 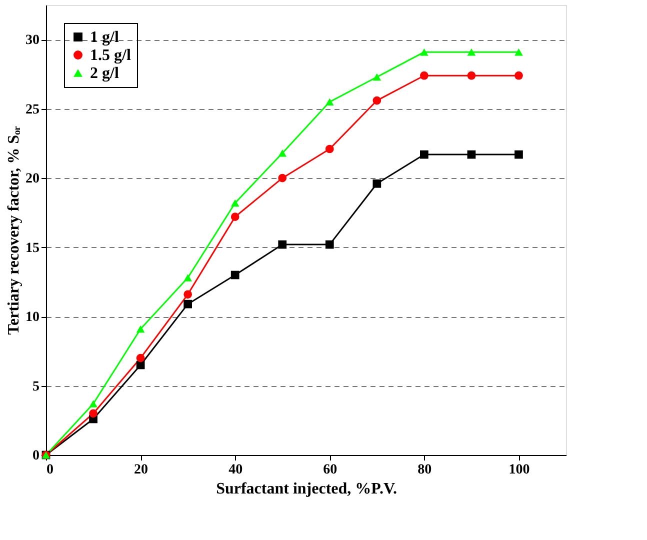 I want to click on y-tick-label: 20, so click(x=33, y=179).